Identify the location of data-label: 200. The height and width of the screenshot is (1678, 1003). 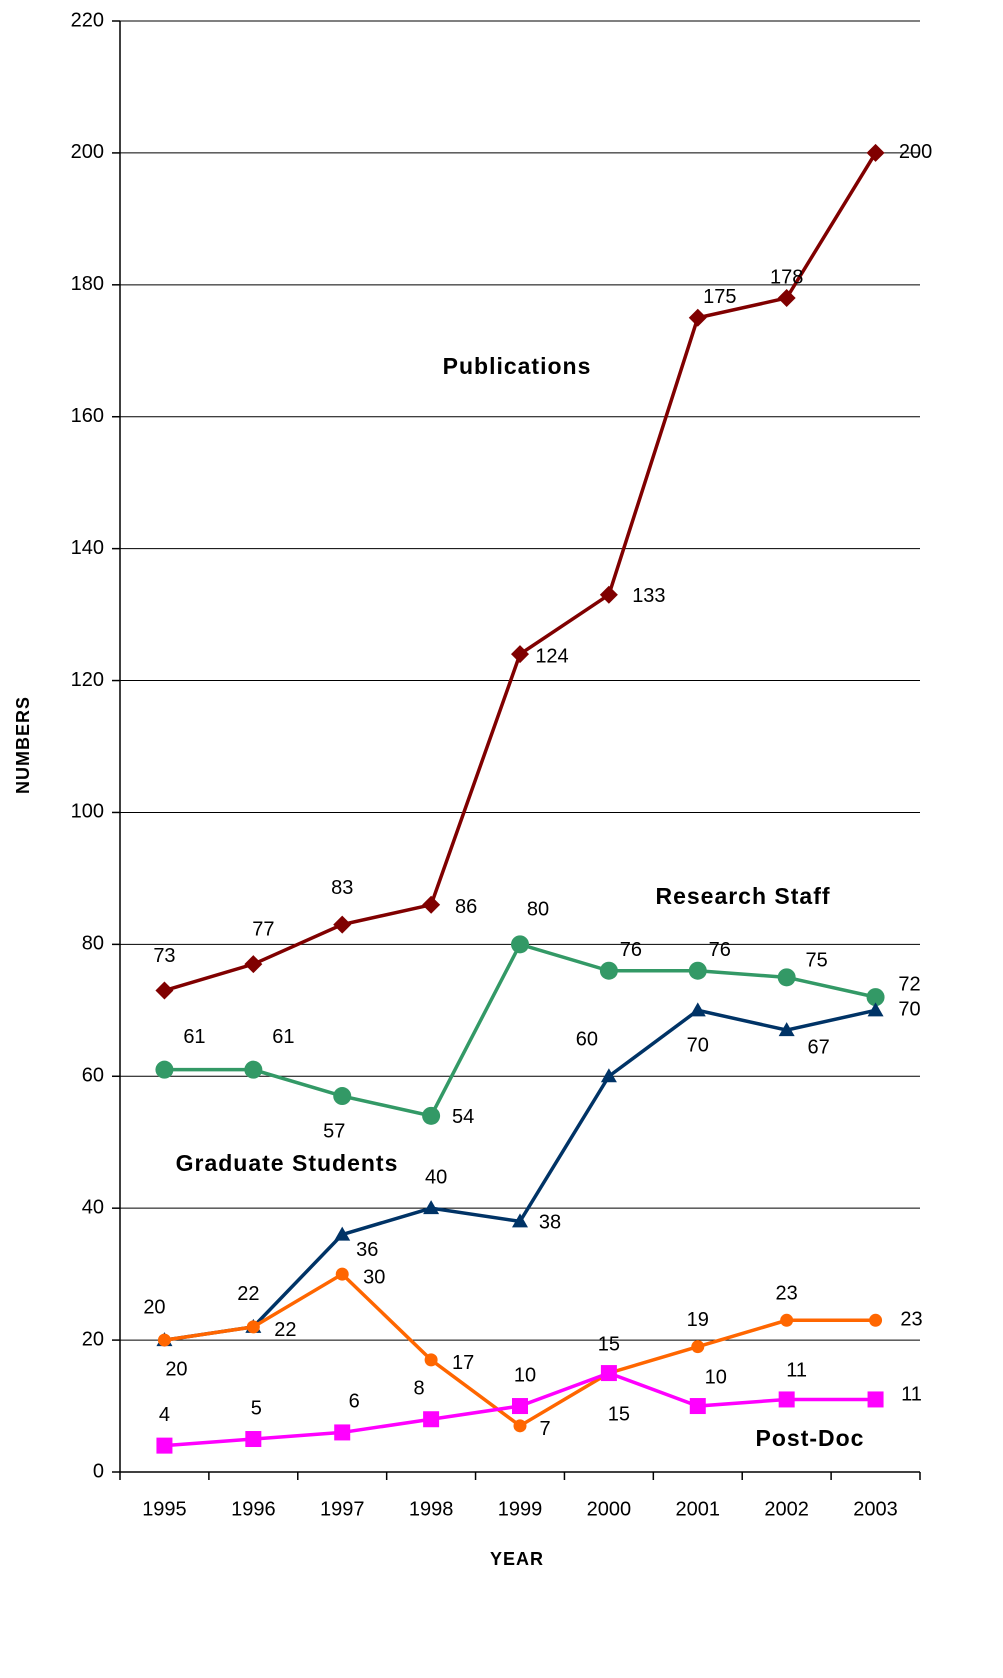
(915, 152).